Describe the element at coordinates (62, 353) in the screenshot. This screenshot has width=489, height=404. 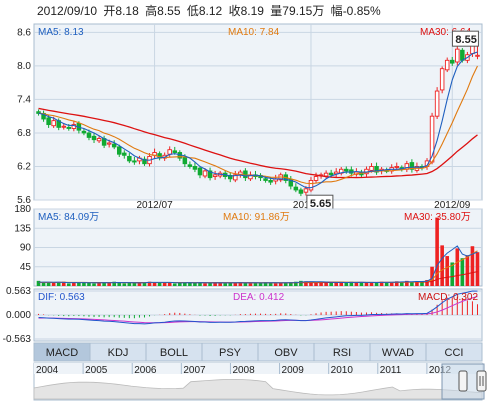
I see `indicator-tab-label: MACD` at that location.